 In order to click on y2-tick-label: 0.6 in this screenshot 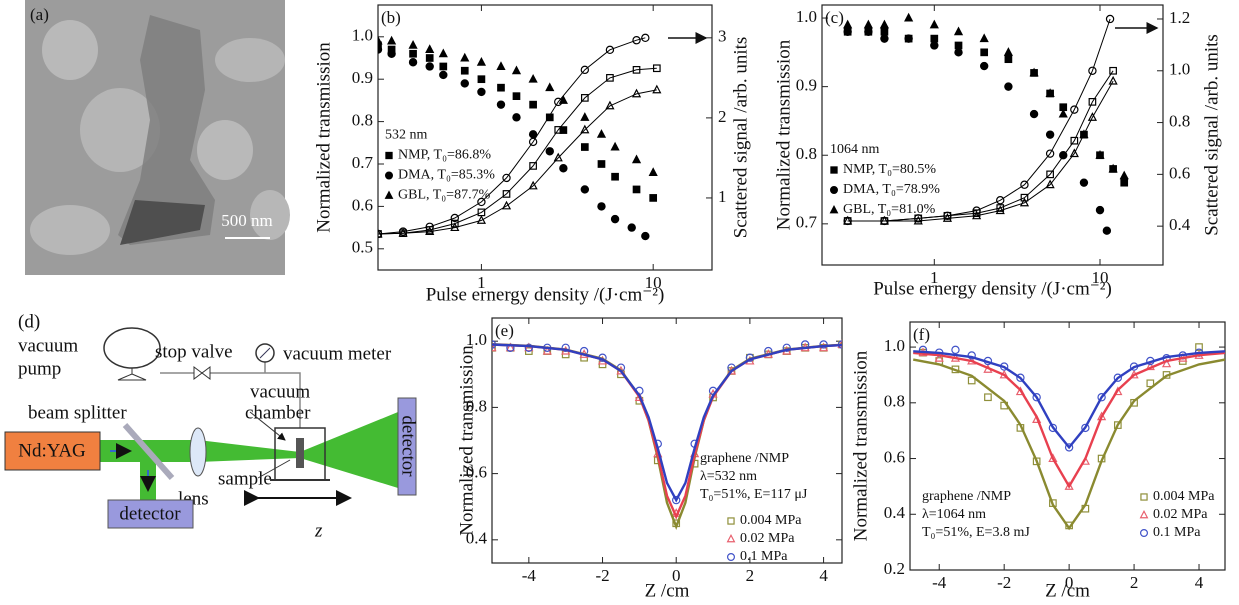, I will do `click(1179, 172)`.